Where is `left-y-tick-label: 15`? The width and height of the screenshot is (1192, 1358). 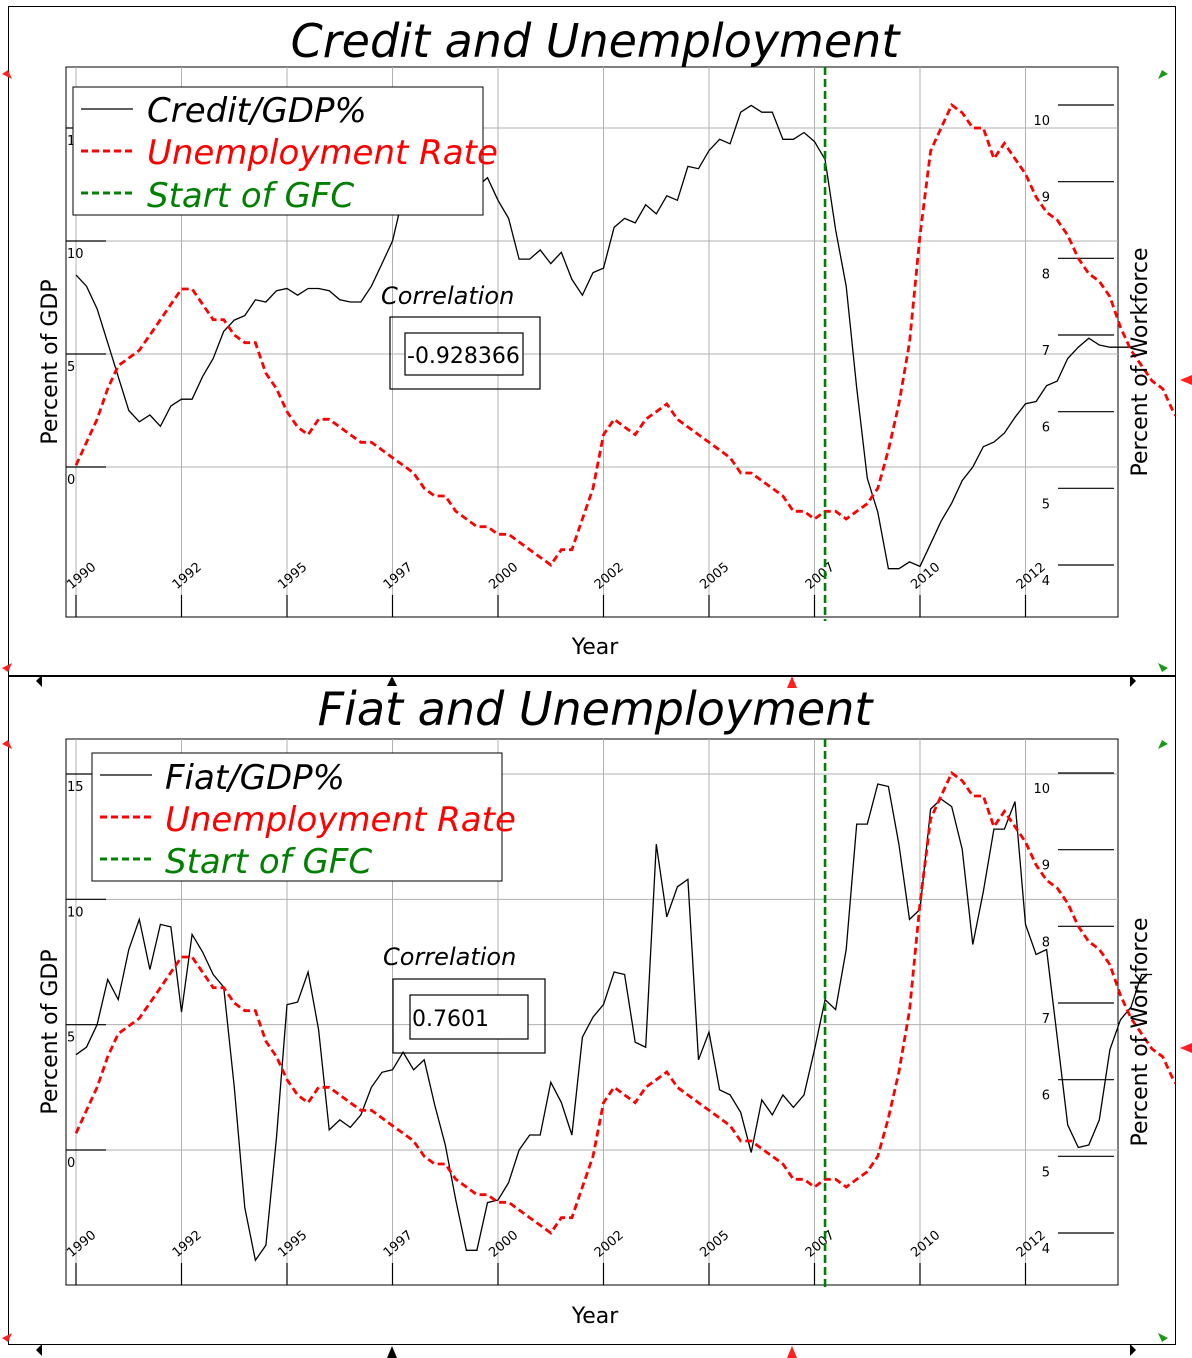 left-y-tick-label: 15 is located at coordinates (75, 787).